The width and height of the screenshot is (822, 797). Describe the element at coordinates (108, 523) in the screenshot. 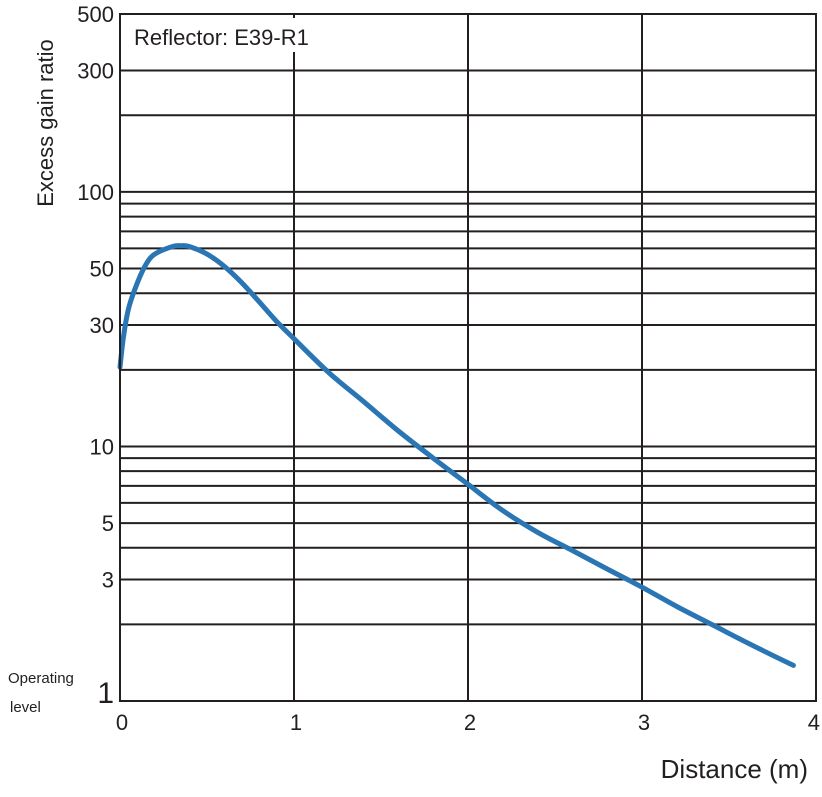

I see `y-tick-label: 5` at that location.